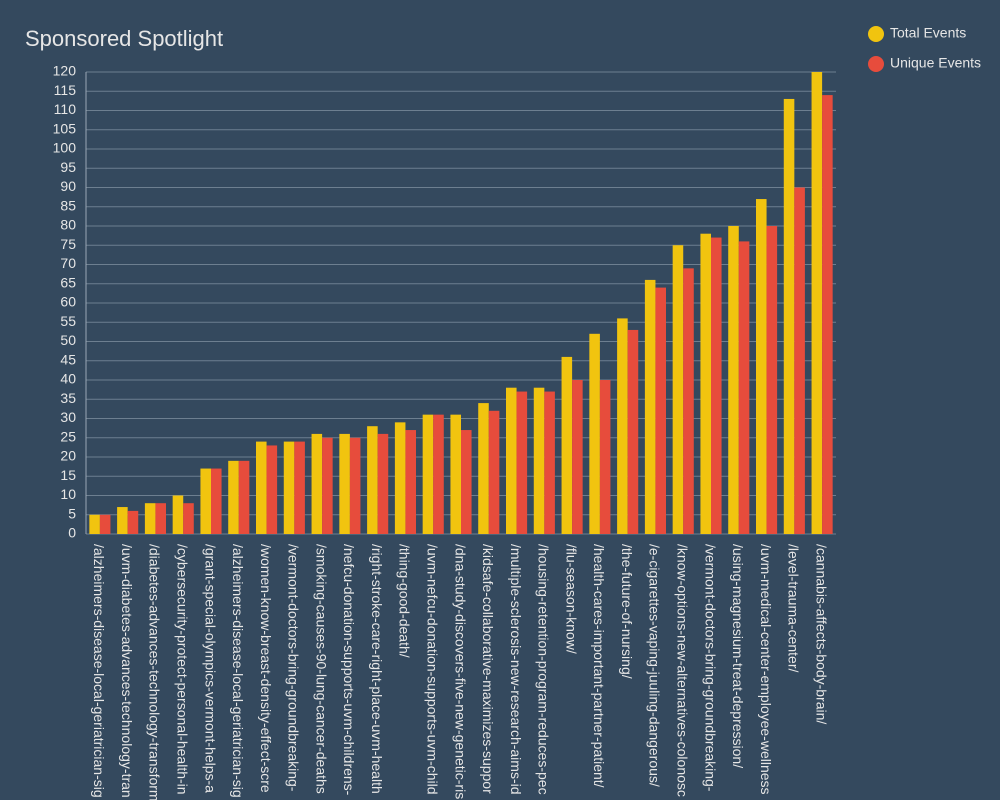 The height and width of the screenshot is (800, 1000). I want to click on y-tick-label: 115, so click(65, 90).